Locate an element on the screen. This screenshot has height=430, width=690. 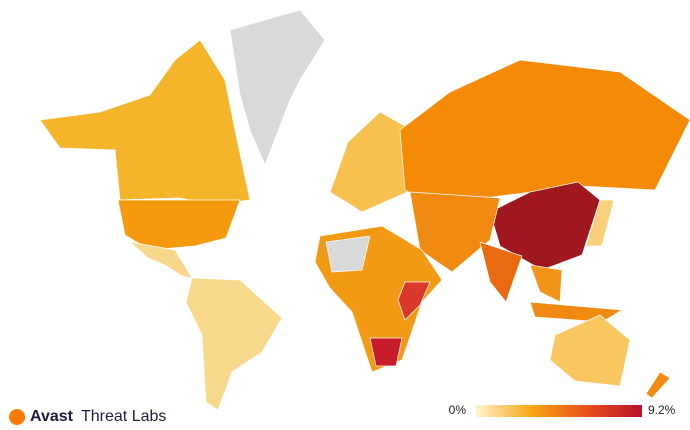
legend-gradient is located at coordinates (559, 411).